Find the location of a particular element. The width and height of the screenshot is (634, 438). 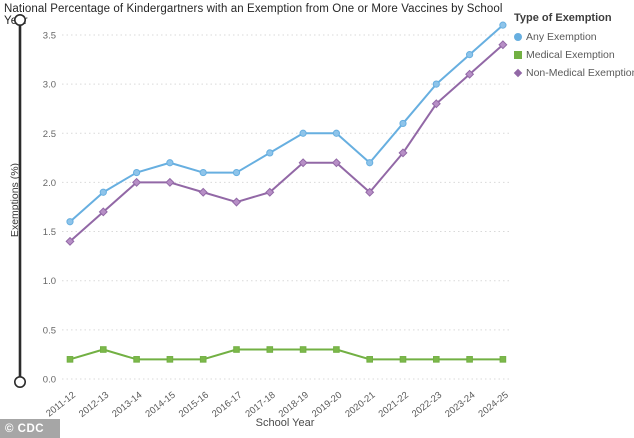

svg-text: 2.0 is located at coordinates (49, 183).